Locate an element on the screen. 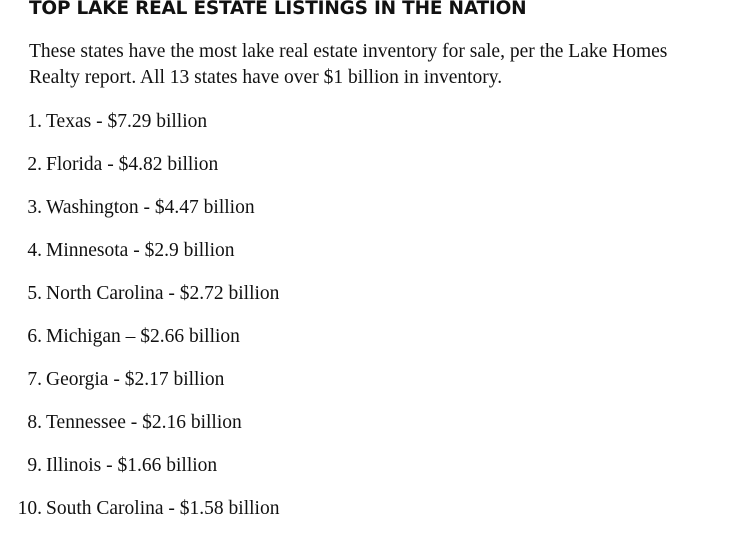  list-item: 10. South Carolina - $1.58 billion is located at coordinates (140, 509).